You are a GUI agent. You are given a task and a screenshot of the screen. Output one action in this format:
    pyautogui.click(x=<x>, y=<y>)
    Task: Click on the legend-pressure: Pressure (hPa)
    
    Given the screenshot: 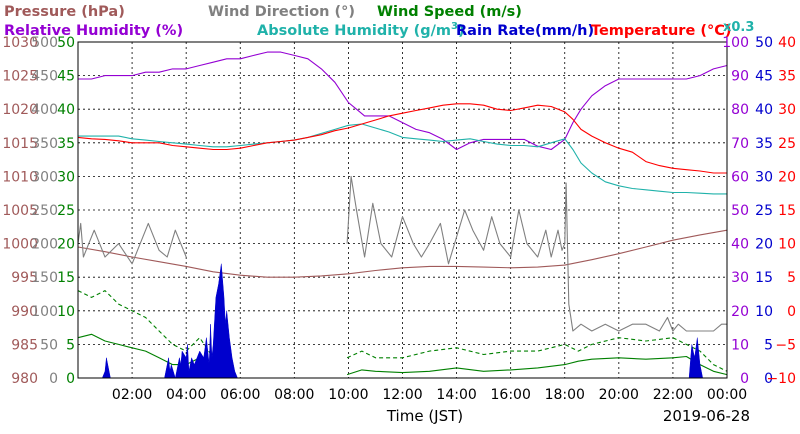 What is the action you would take?
    pyautogui.click(x=64, y=12)
    